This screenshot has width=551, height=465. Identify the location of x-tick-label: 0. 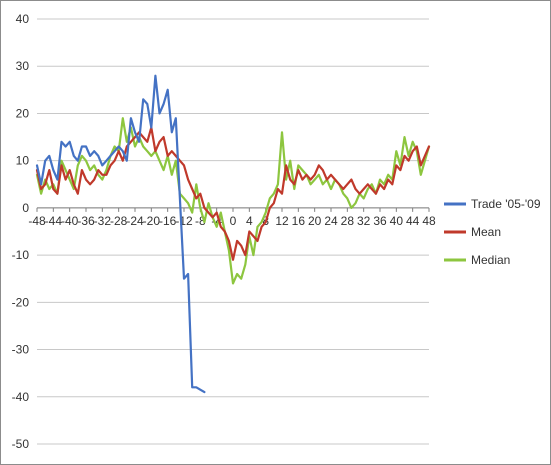
(233, 221).